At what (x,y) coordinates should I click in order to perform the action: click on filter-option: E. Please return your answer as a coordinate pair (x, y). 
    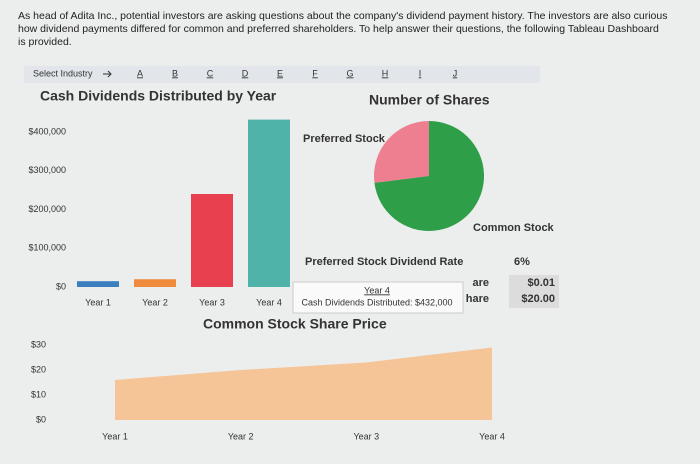
    Looking at the image, I should click on (280, 73).